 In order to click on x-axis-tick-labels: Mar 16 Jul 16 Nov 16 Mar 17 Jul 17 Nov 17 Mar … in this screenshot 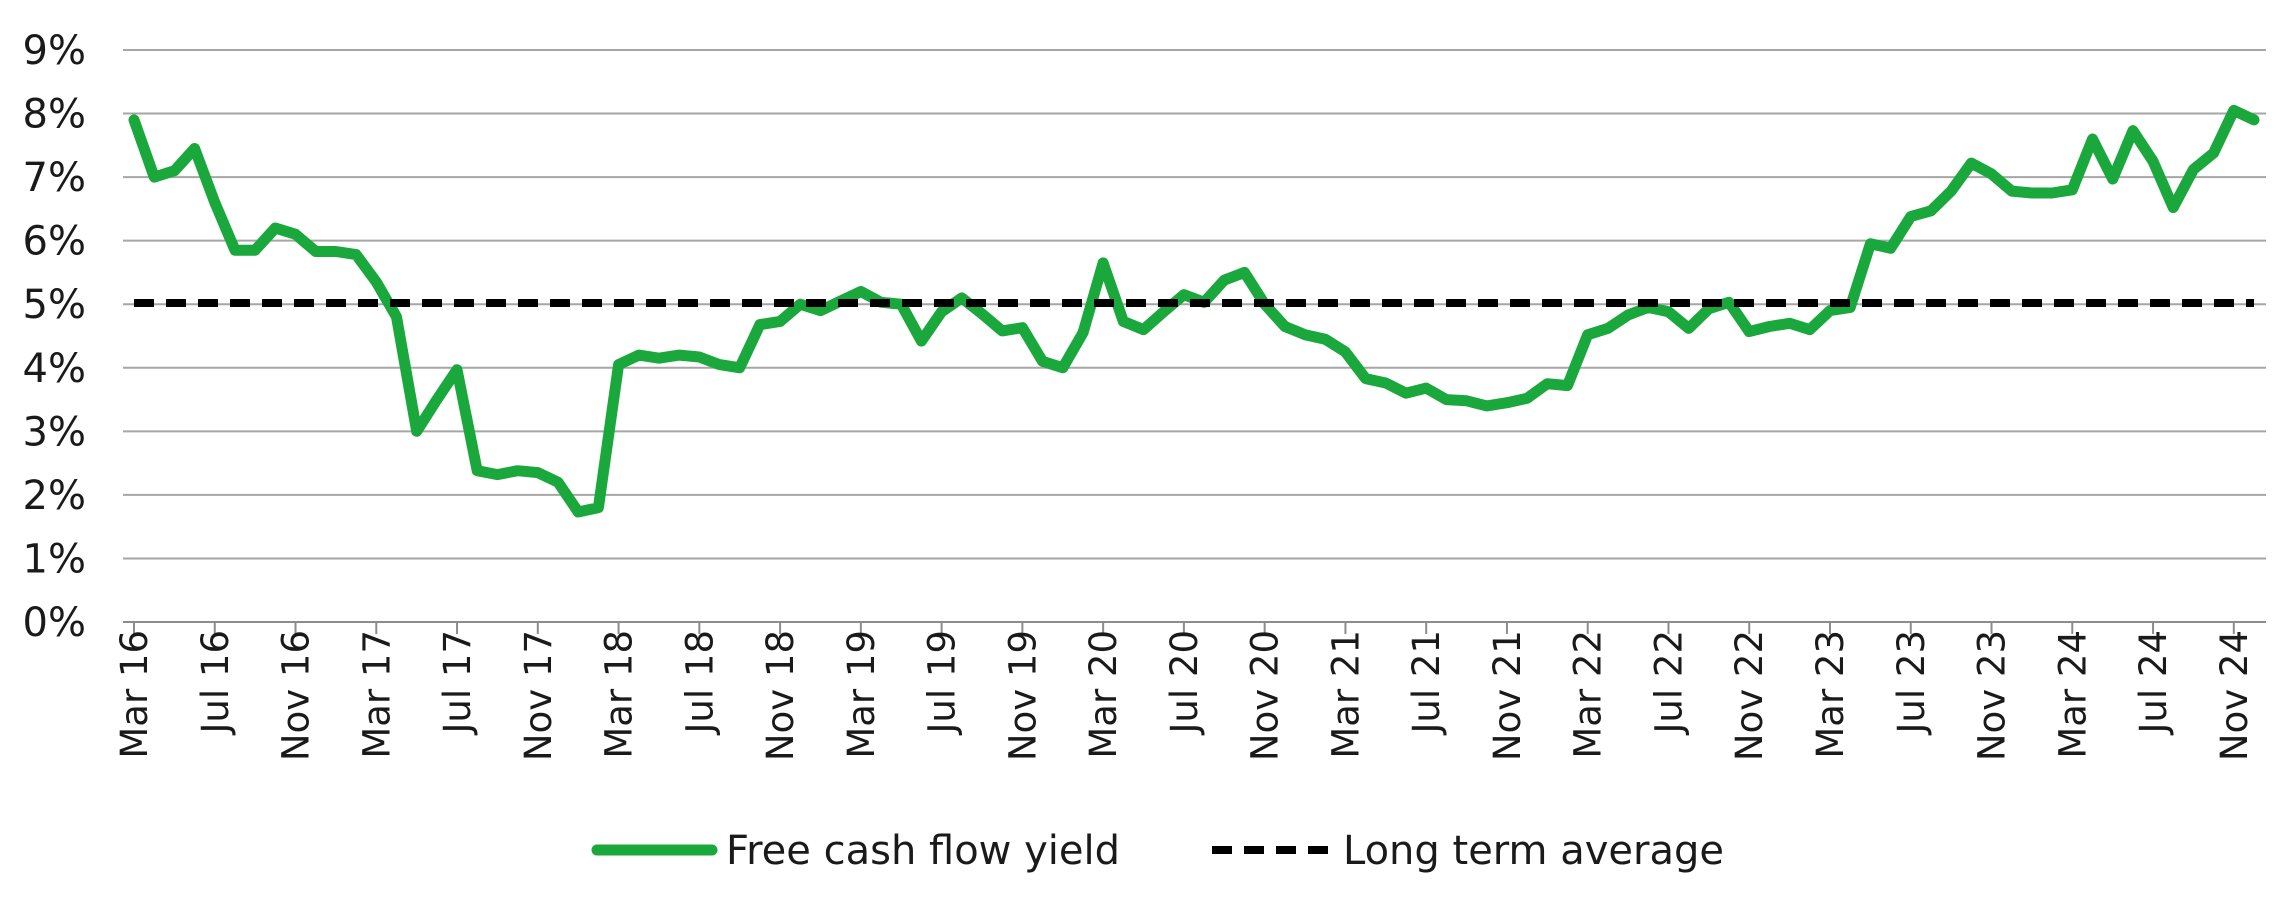, I will do `click(1184, 695)`.